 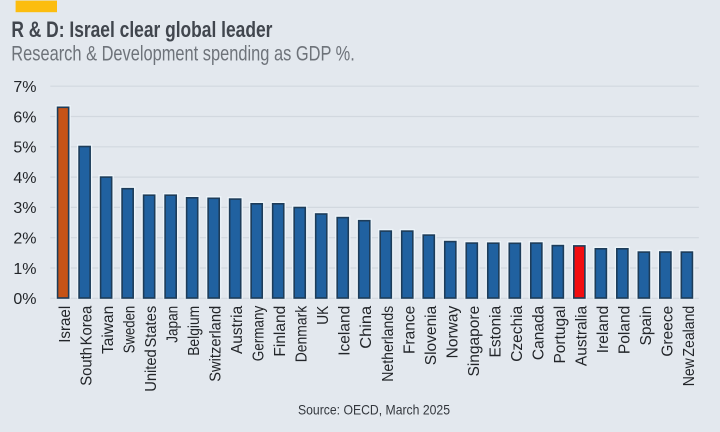 What do you see at coordinates (24, 208) in the screenshot?
I see `svg-text: 3%` at bounding box center [24, 208].